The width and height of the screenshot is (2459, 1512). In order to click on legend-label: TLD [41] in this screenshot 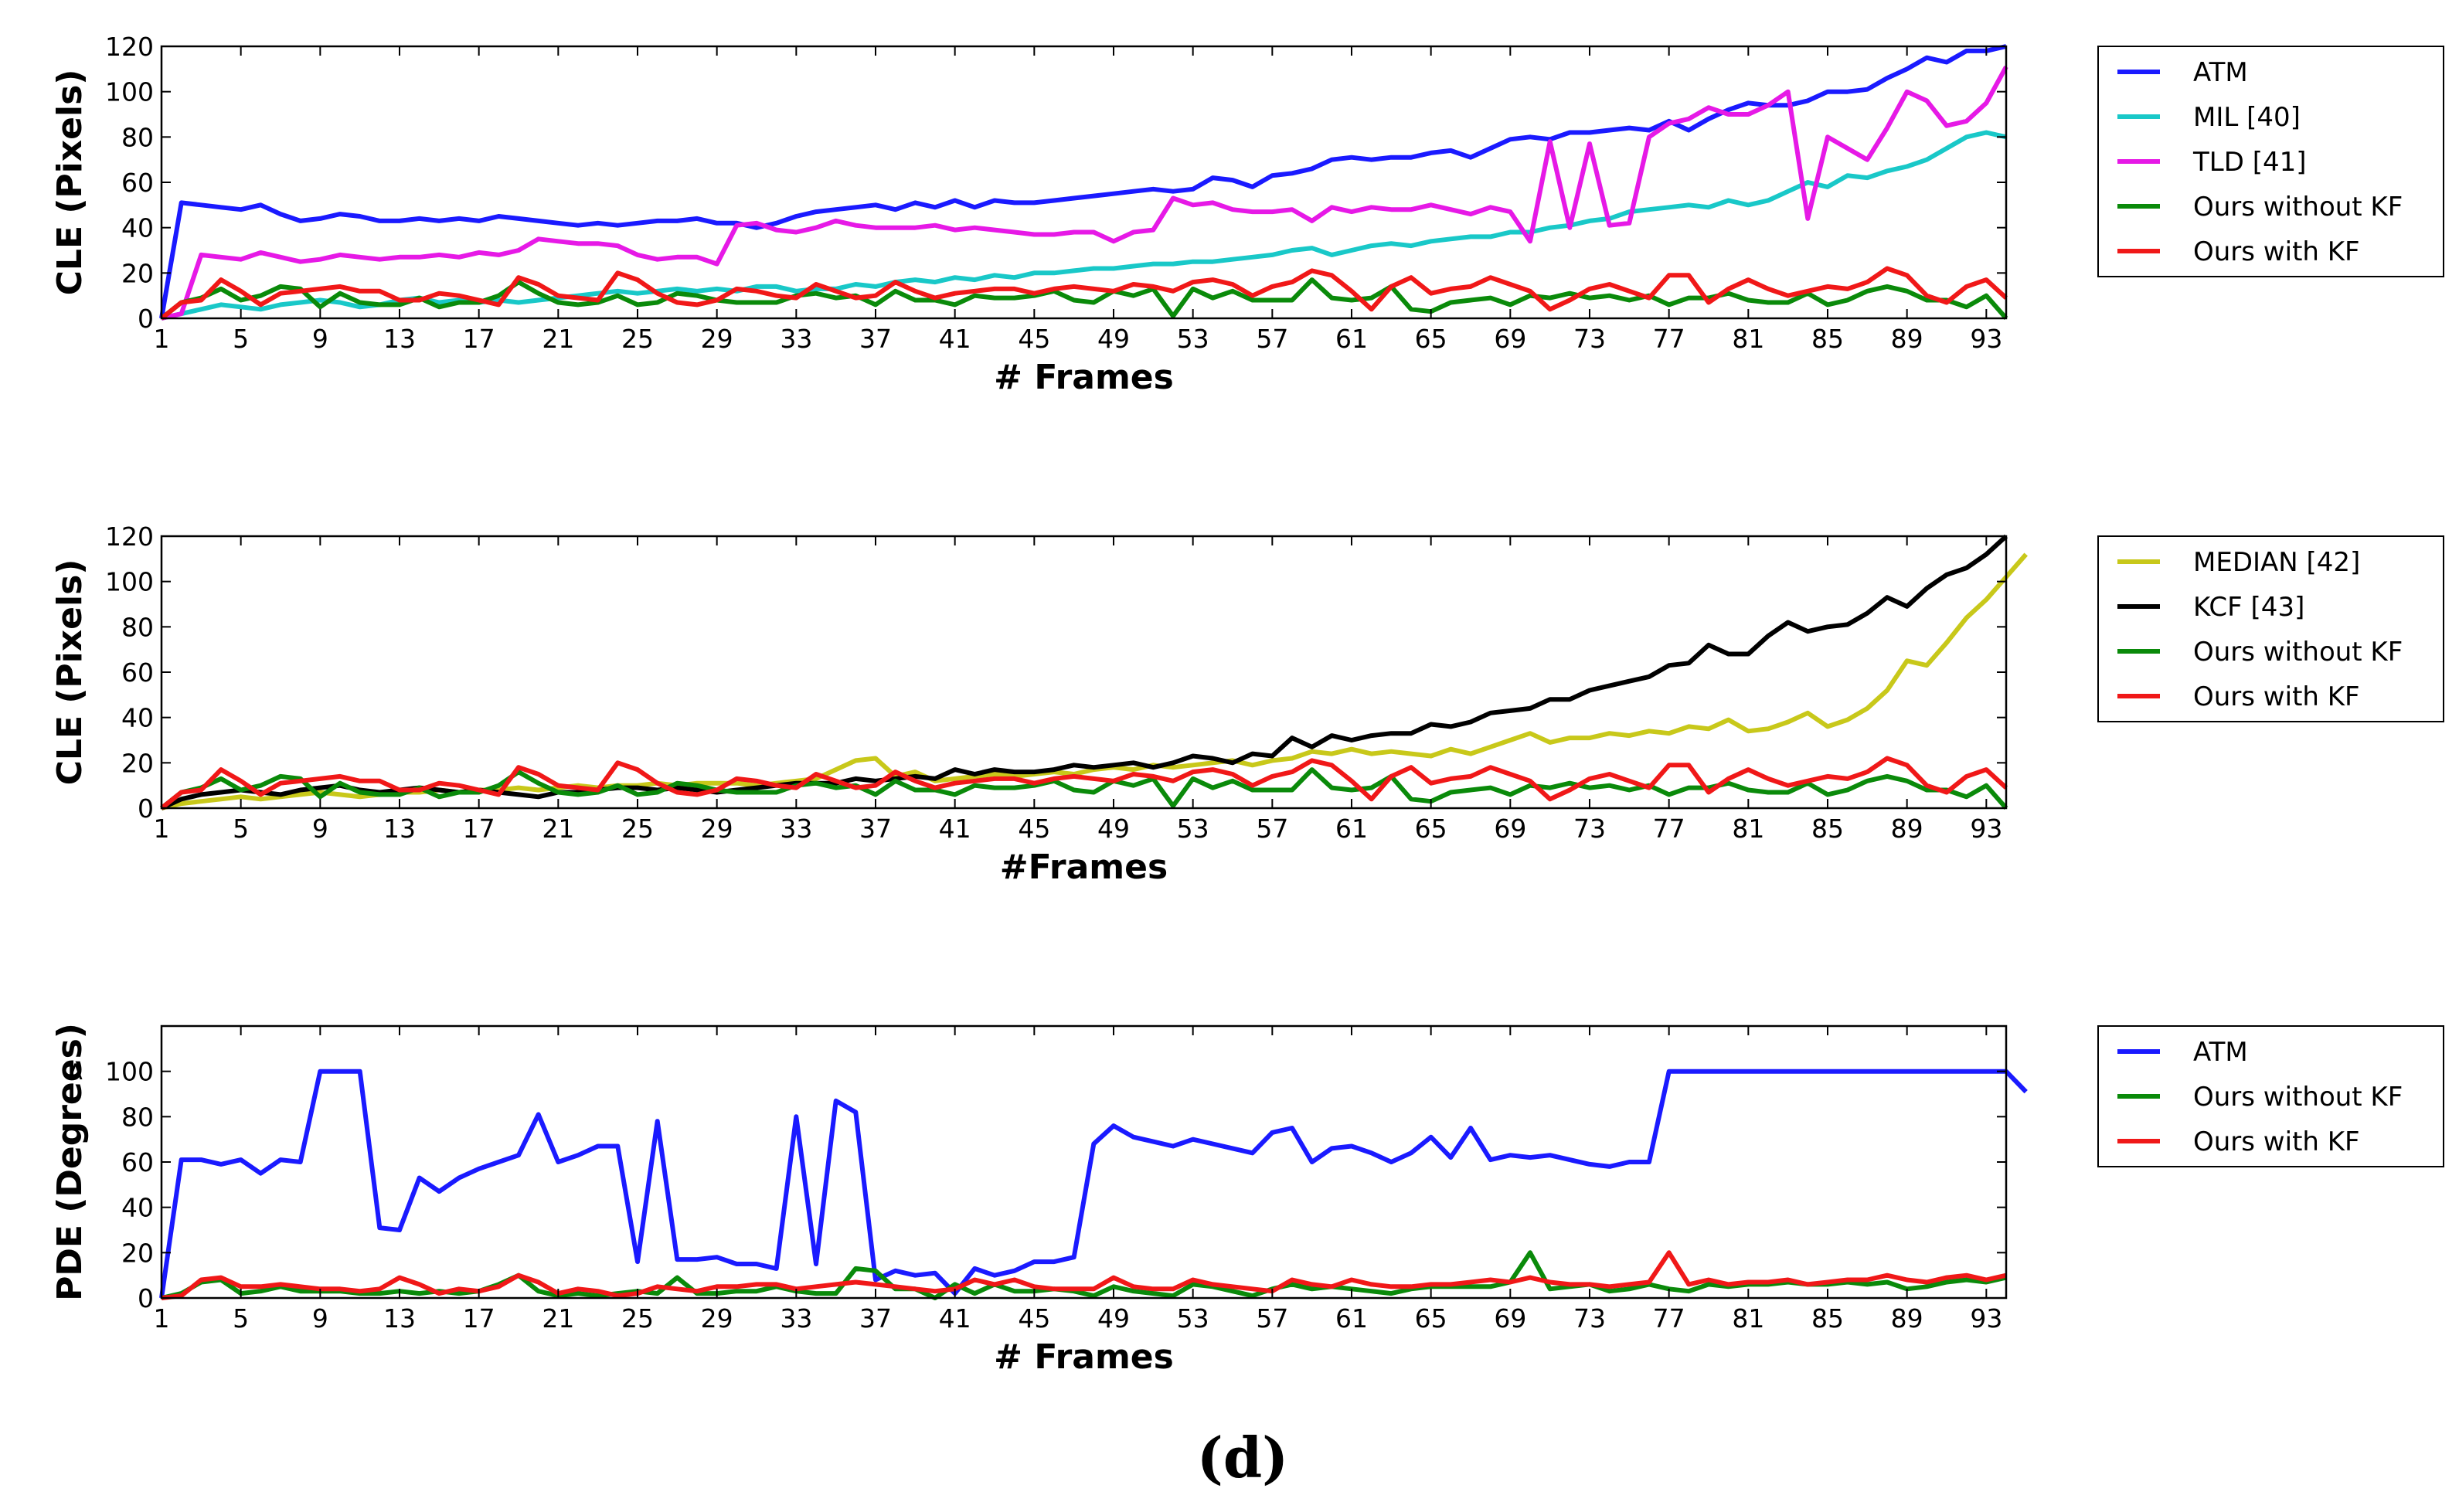, I will do `click(2249, 162)`.